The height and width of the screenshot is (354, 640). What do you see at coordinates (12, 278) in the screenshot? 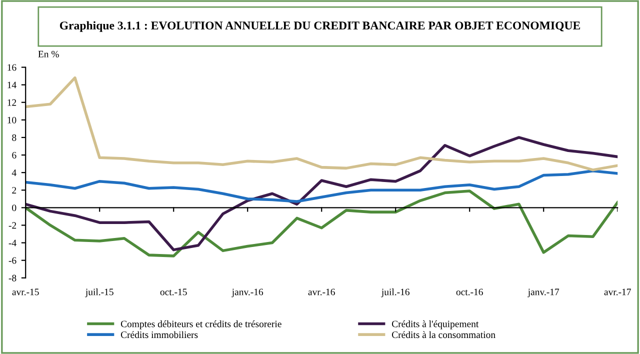
I see `y-tick-label: -8` at bounding box center [12, 278].